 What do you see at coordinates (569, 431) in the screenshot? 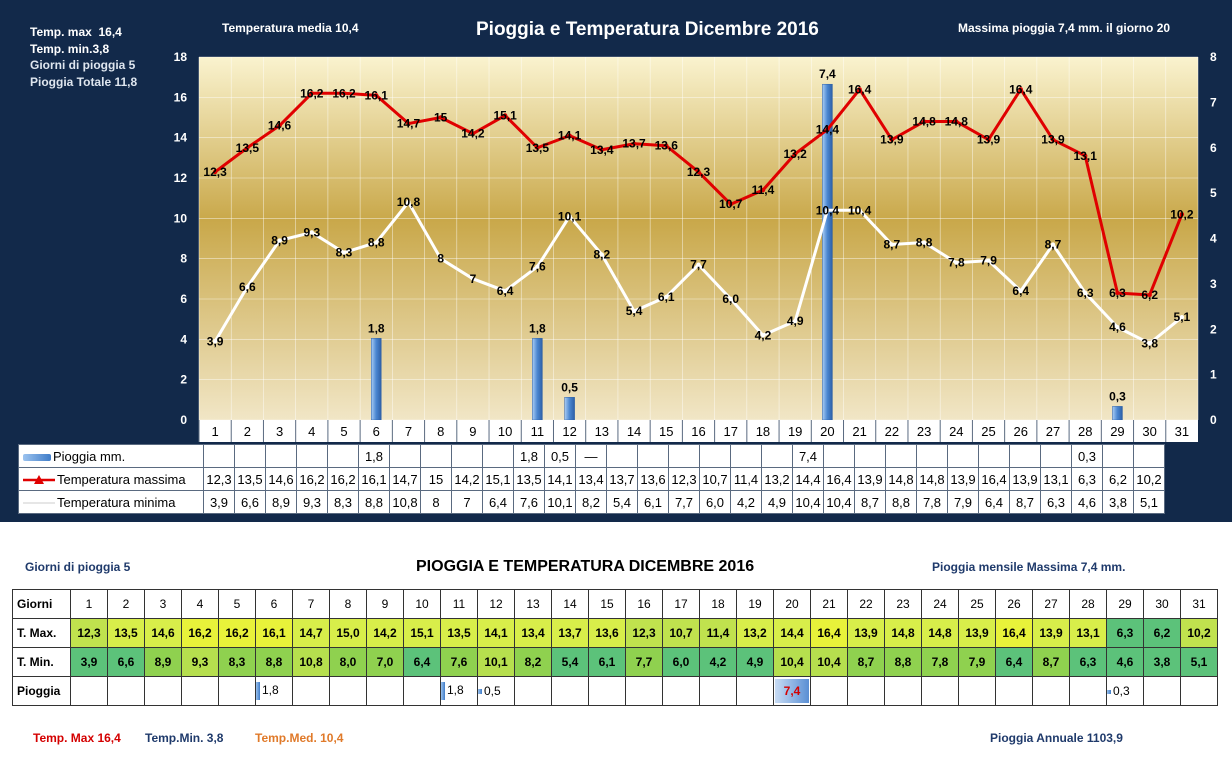
I see `x-tick-label: 12` at bounding box center [569, 431].